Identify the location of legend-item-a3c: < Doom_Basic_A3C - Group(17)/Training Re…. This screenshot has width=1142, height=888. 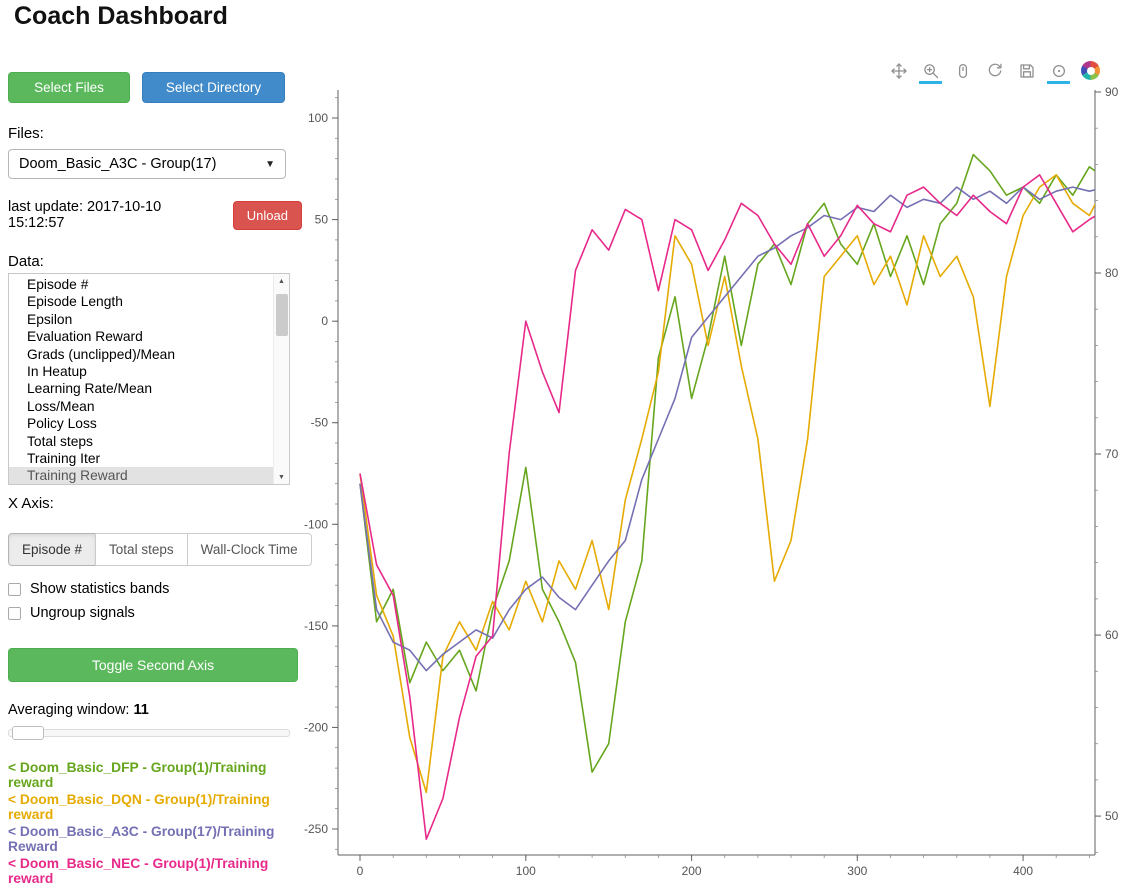
(141, 839).